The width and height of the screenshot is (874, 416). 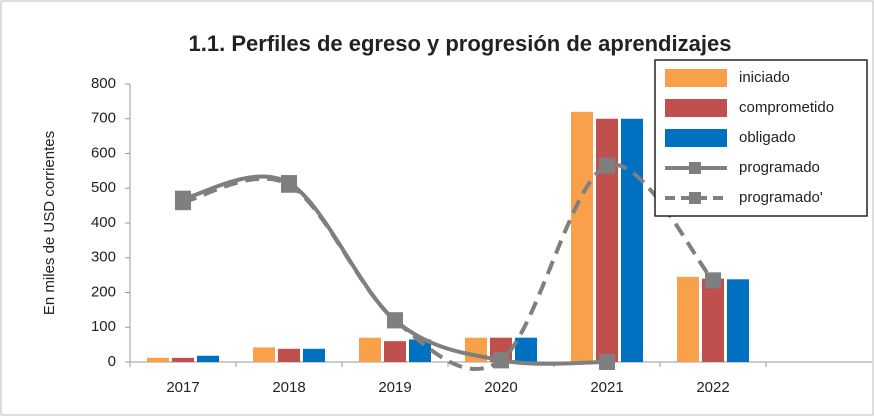 What do you see at coordinates (781, 197) in the screenshot?
I see `legend-label: programado'` at bounding box center [781, 197].